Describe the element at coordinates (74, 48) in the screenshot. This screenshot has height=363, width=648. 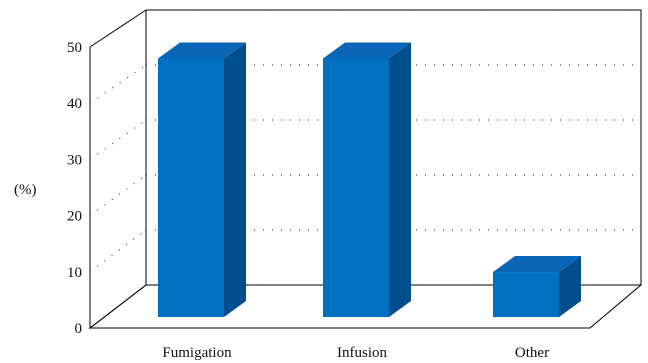
I see `y-tick-label: 50` at that location.